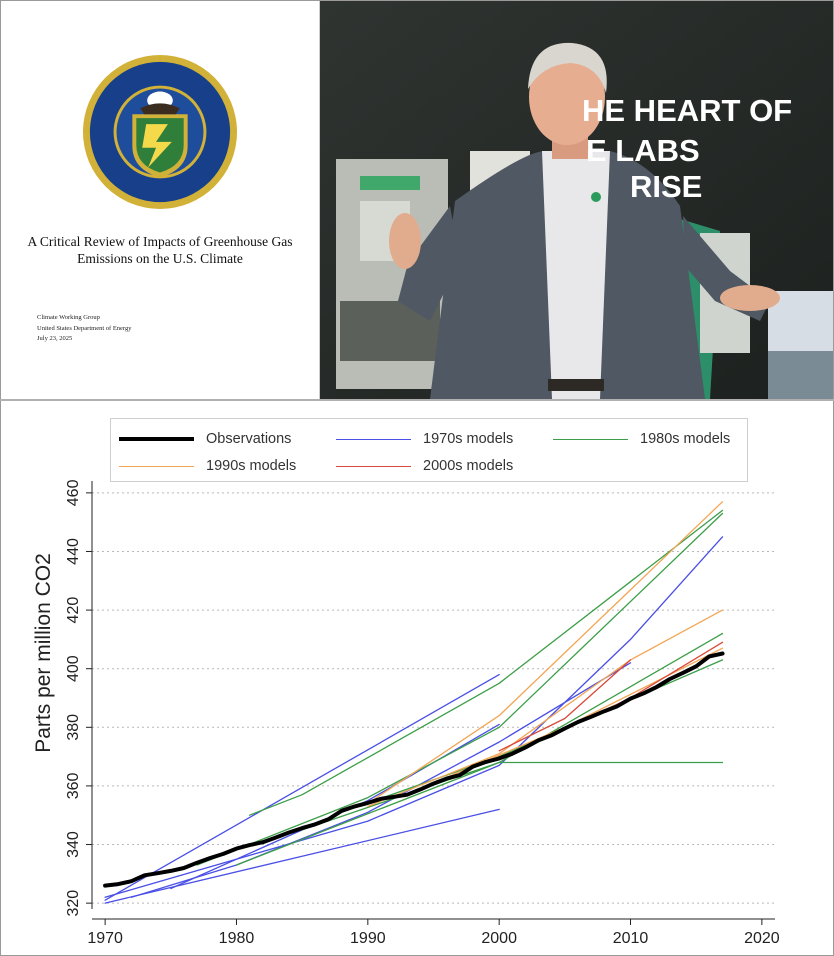 The image size is (834, 956). I want to click on backdrop-text-1: HE HEART OF, so click(687, 110).